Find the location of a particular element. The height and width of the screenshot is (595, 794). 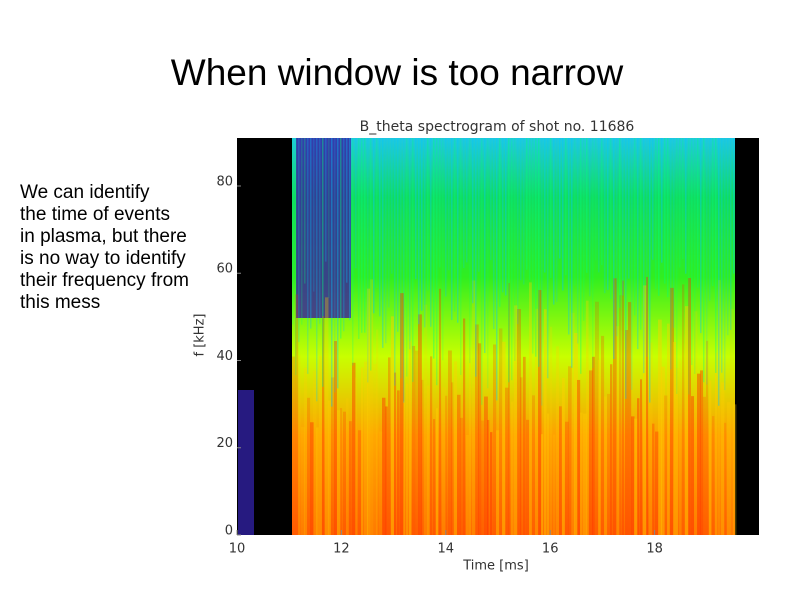

body-line: their frequency from is located at coordinates (104, 280).